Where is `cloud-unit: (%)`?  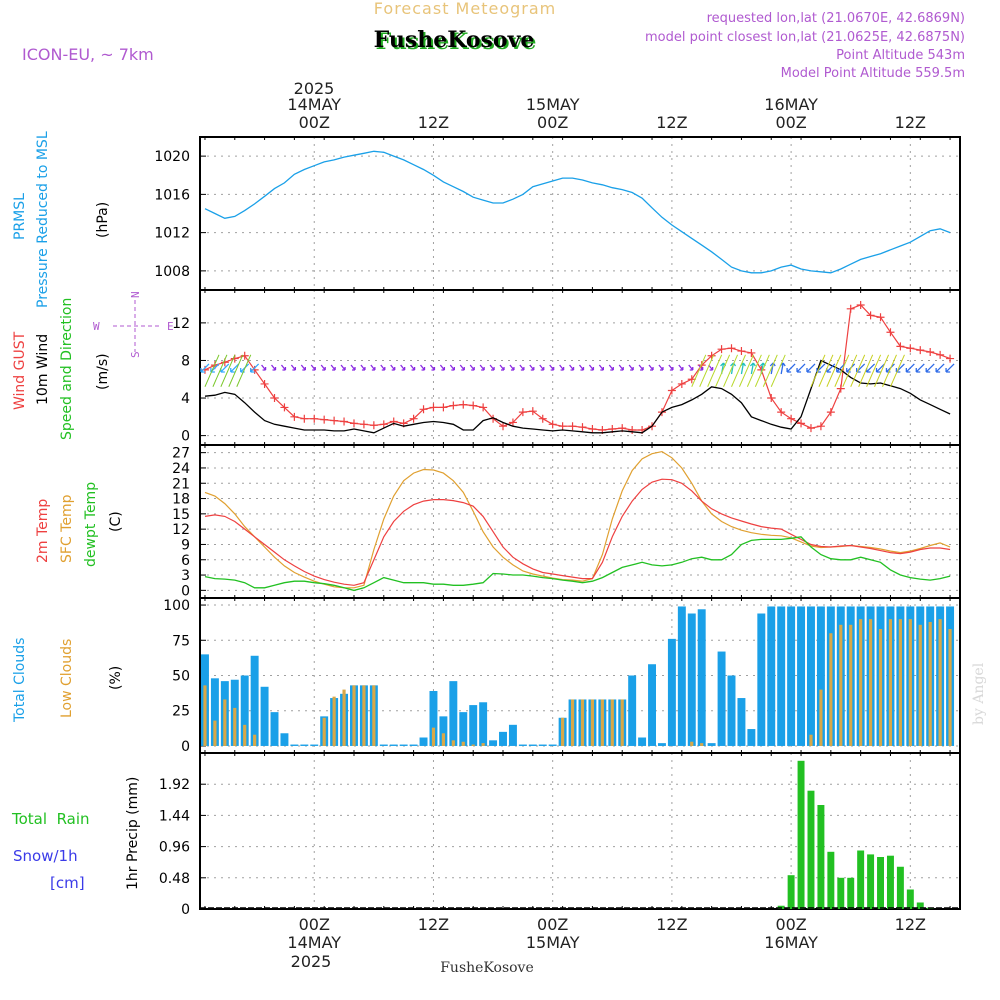
cloud-unit: (%) is located at coordinates (116, 678).